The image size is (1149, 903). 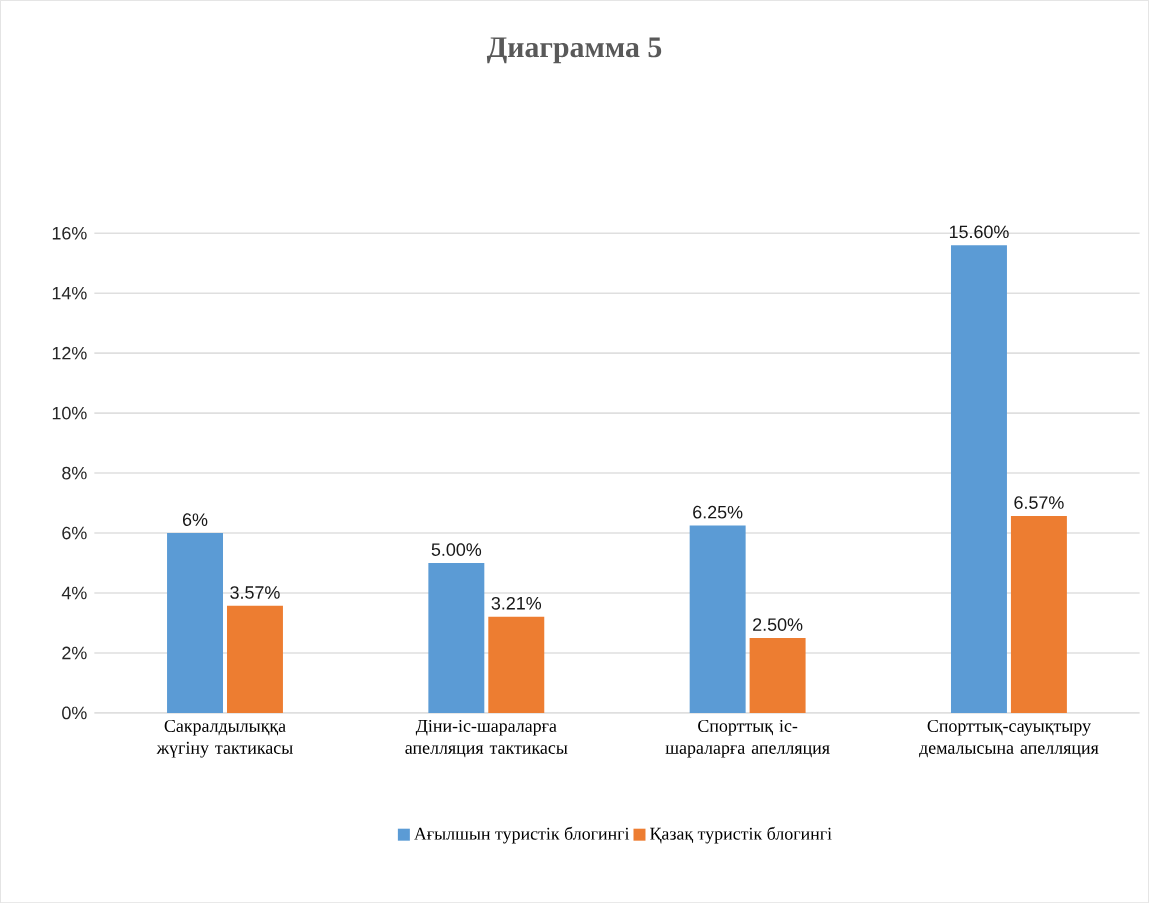 What do you see at coordinates (718, 512) in the screenshot?
I see `data-label: 6.25%` at bounding box center [718, 512].